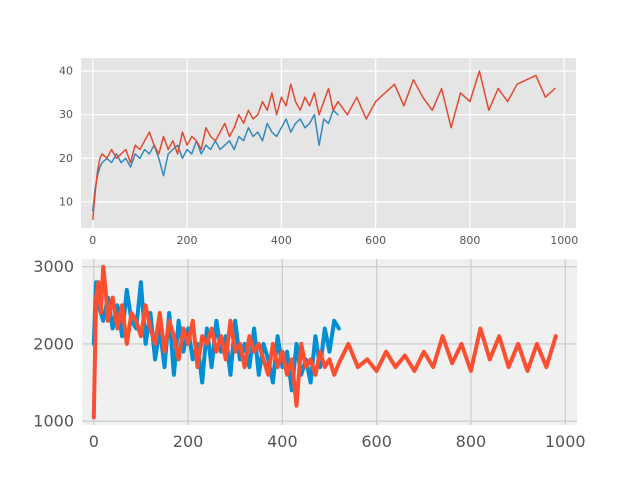  What do you see at coordinates (66, 201) in the screenshot?
I see `top-chart-y-tick-label: 10` at bounding box center [66, 201].